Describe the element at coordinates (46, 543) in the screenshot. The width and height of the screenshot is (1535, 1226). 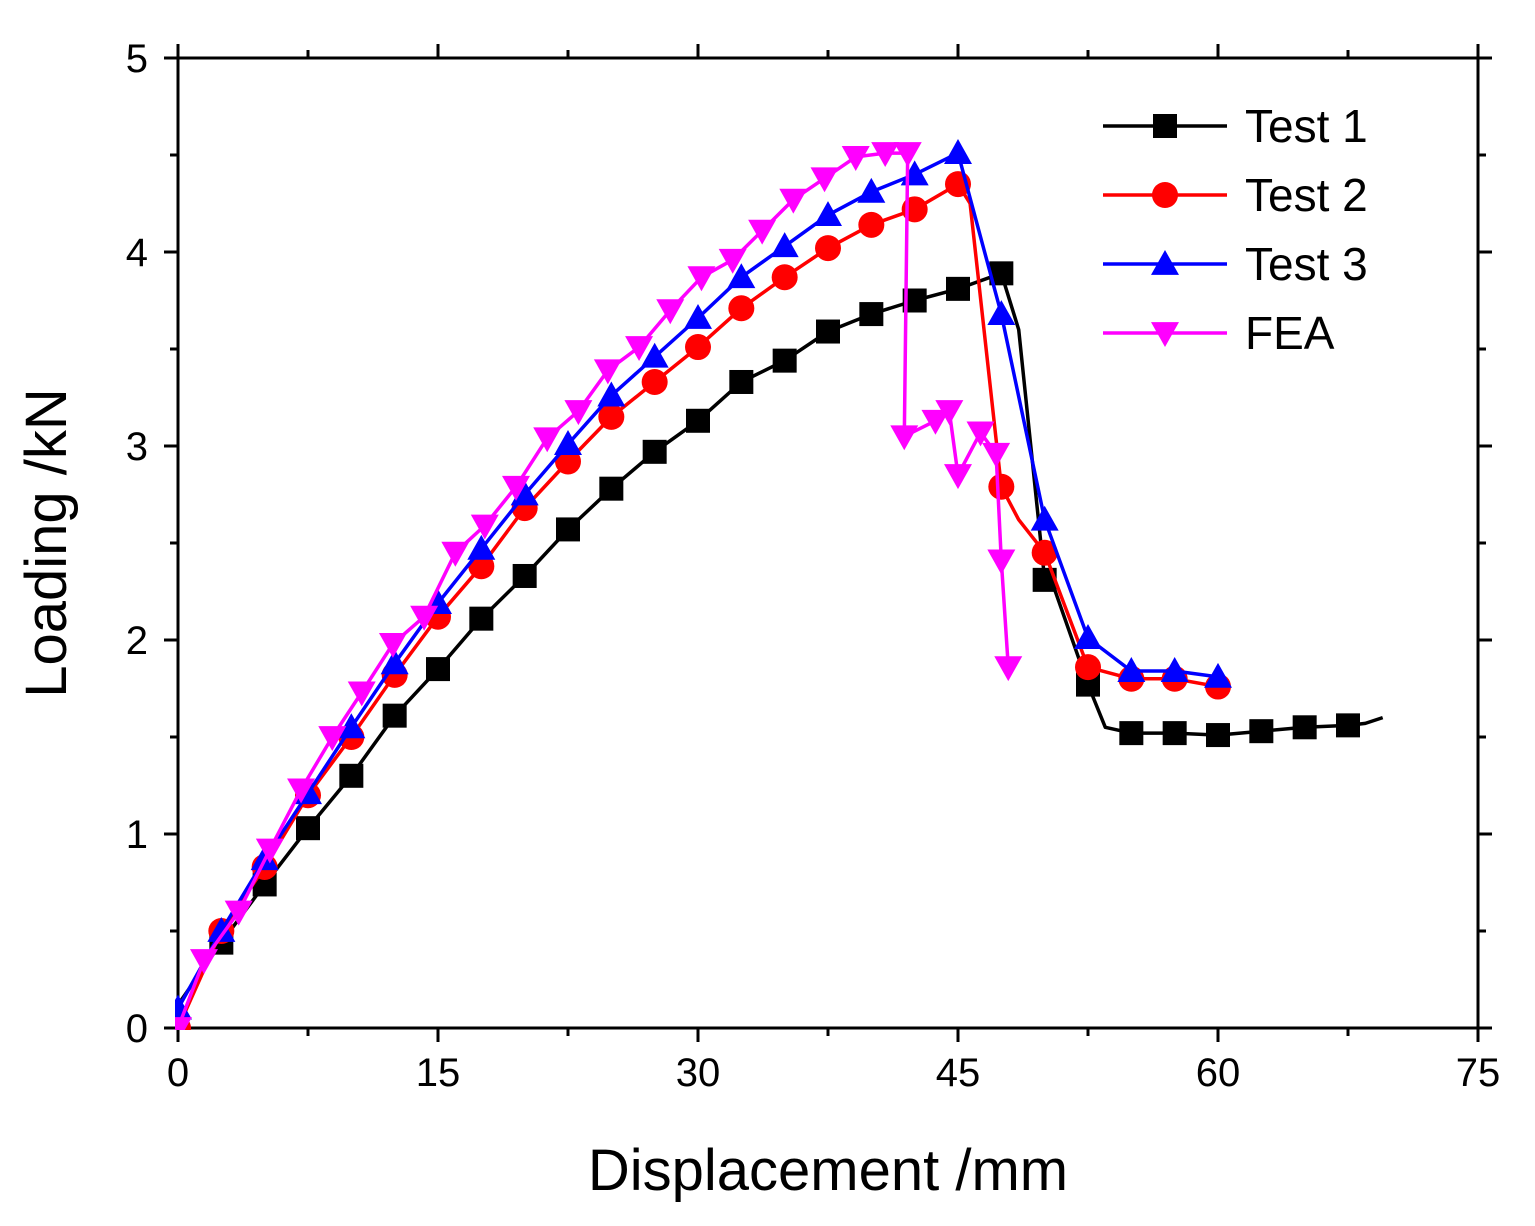
I see `y-axis-title: Loading /kN` at that location.